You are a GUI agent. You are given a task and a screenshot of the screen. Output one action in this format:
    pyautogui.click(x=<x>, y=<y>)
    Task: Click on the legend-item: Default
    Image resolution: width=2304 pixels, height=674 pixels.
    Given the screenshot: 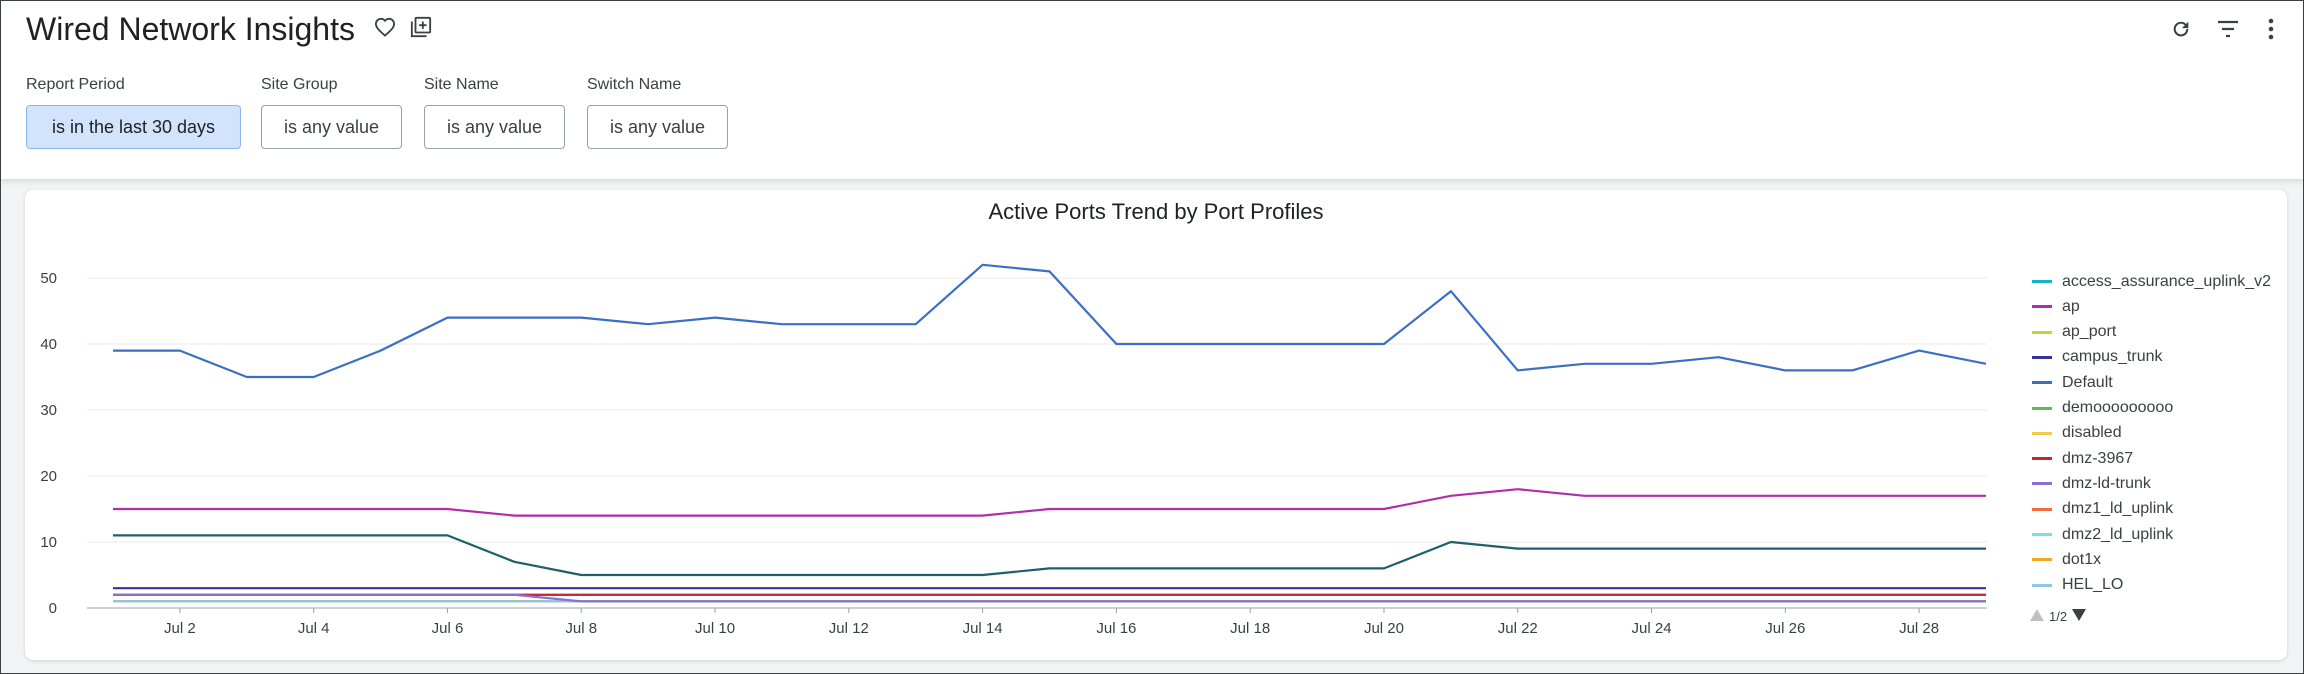 What is the action you would take?
    pyautogui.click(x=2072, y=382)
    